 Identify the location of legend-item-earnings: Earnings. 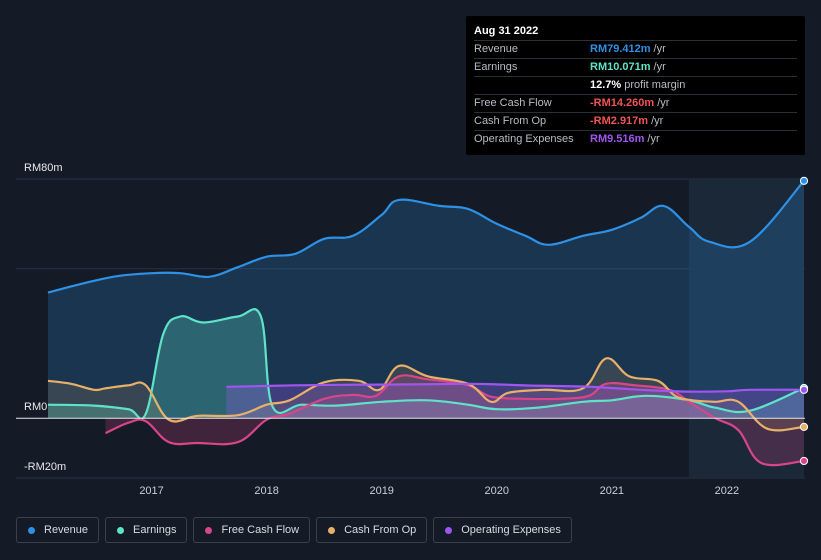
(146, 530).